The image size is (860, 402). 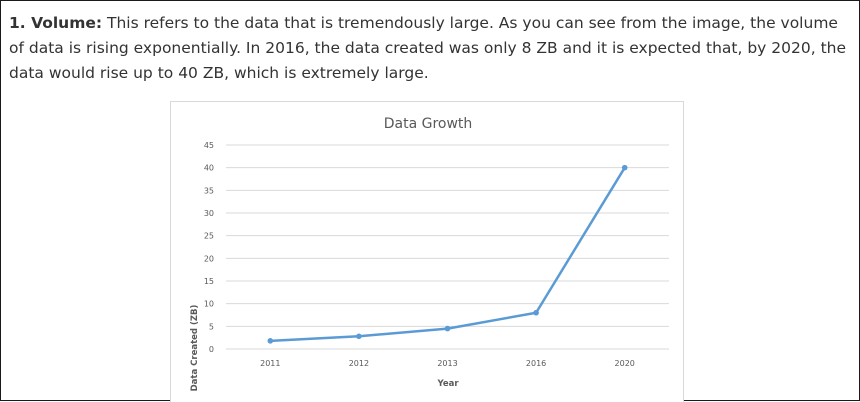 I want to click on y-tick-30: 30, so click(x=209, y=213).